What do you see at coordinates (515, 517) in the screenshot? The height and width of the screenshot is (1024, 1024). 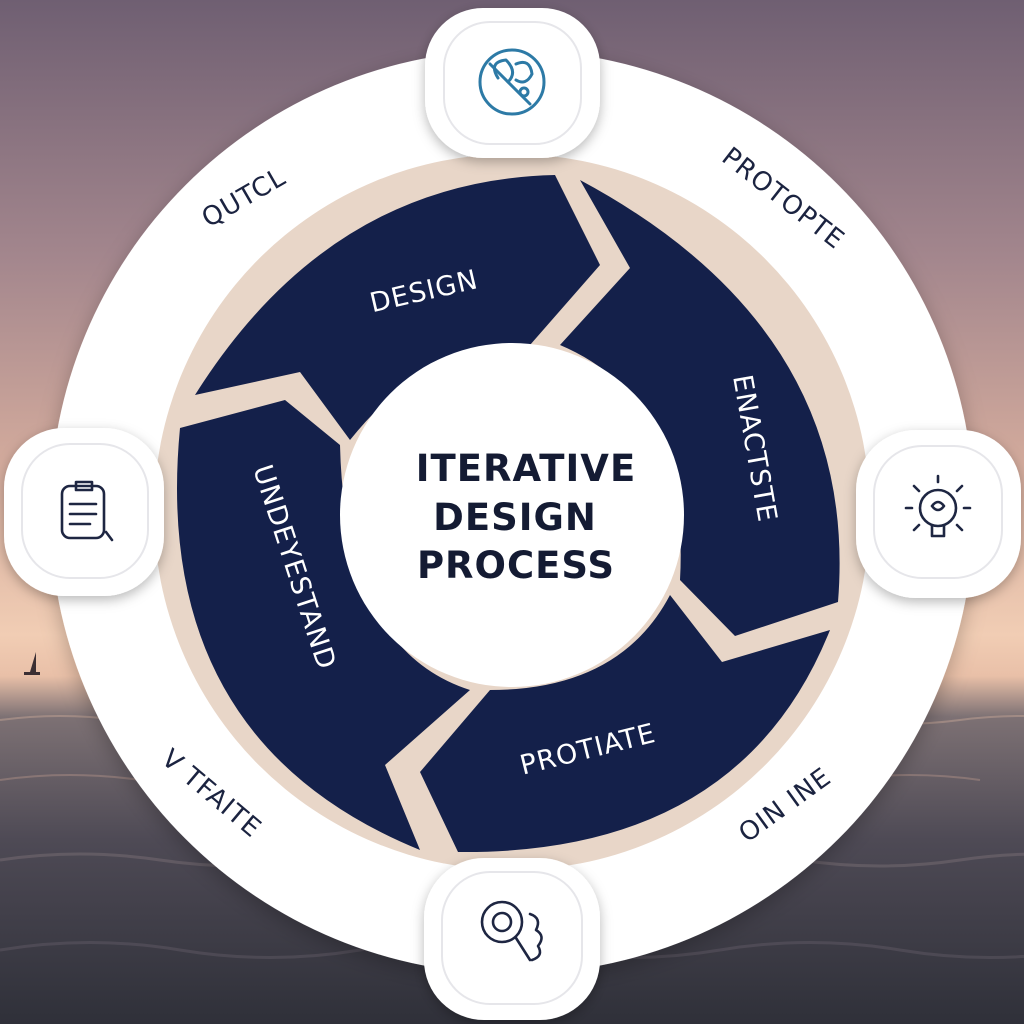 I see `center-title-line2: DESIGN` at bounding box center [515, 517].